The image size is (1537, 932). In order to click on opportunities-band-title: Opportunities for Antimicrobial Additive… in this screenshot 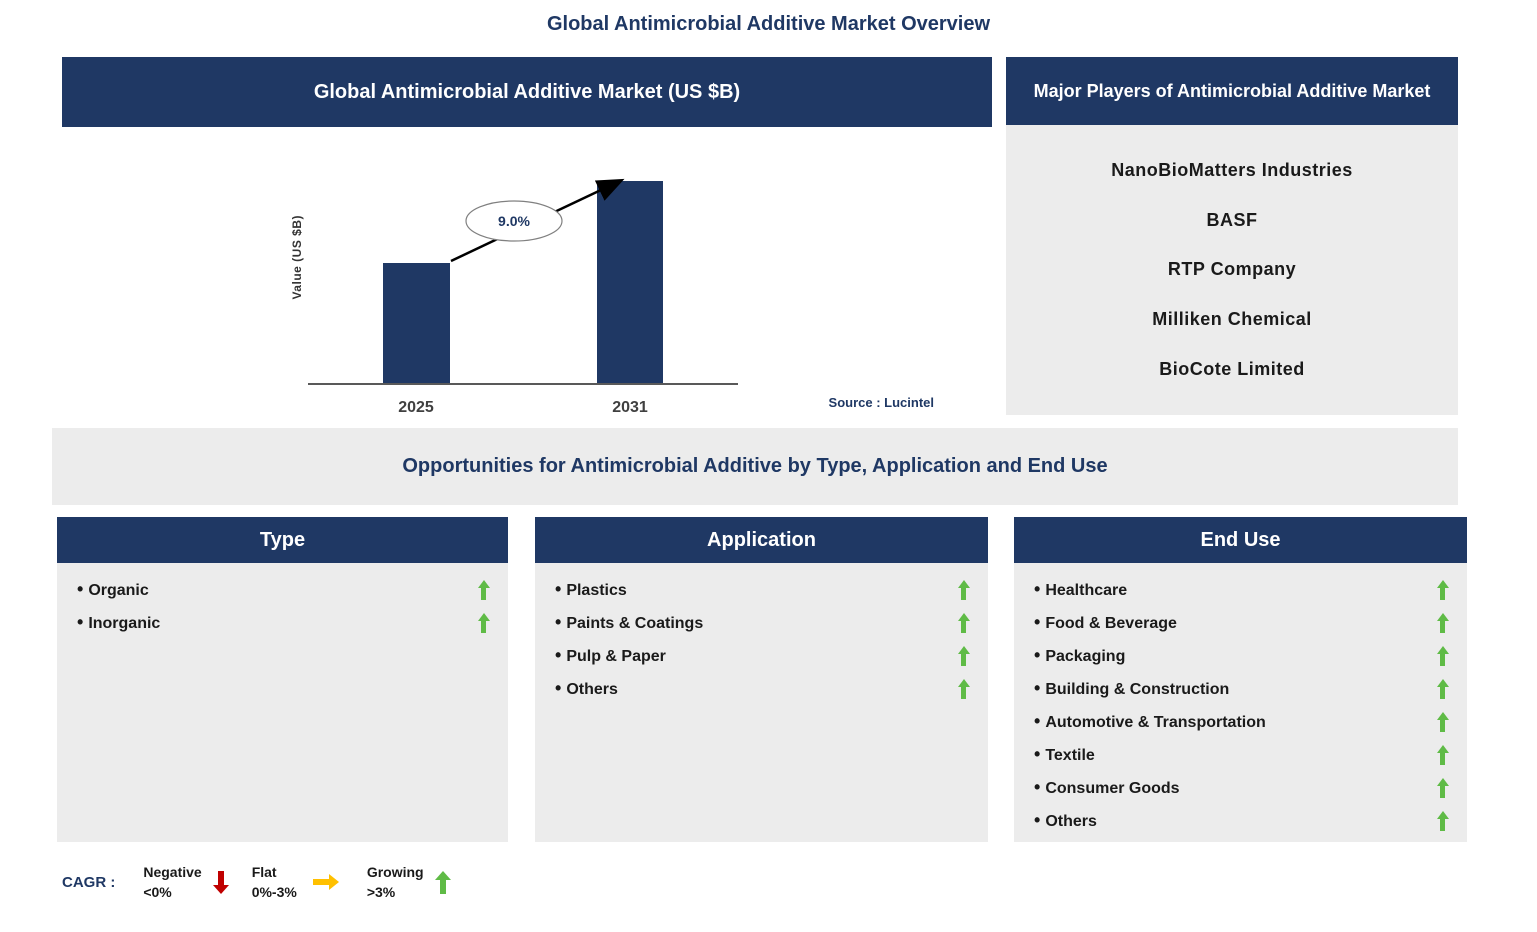, I will do `click(755, 466)`.